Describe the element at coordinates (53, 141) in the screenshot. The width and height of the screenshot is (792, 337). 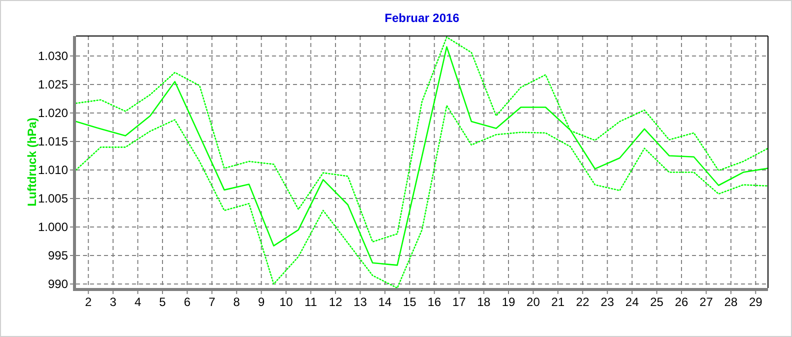
I see `y-tick-label: 1.015` at that location.